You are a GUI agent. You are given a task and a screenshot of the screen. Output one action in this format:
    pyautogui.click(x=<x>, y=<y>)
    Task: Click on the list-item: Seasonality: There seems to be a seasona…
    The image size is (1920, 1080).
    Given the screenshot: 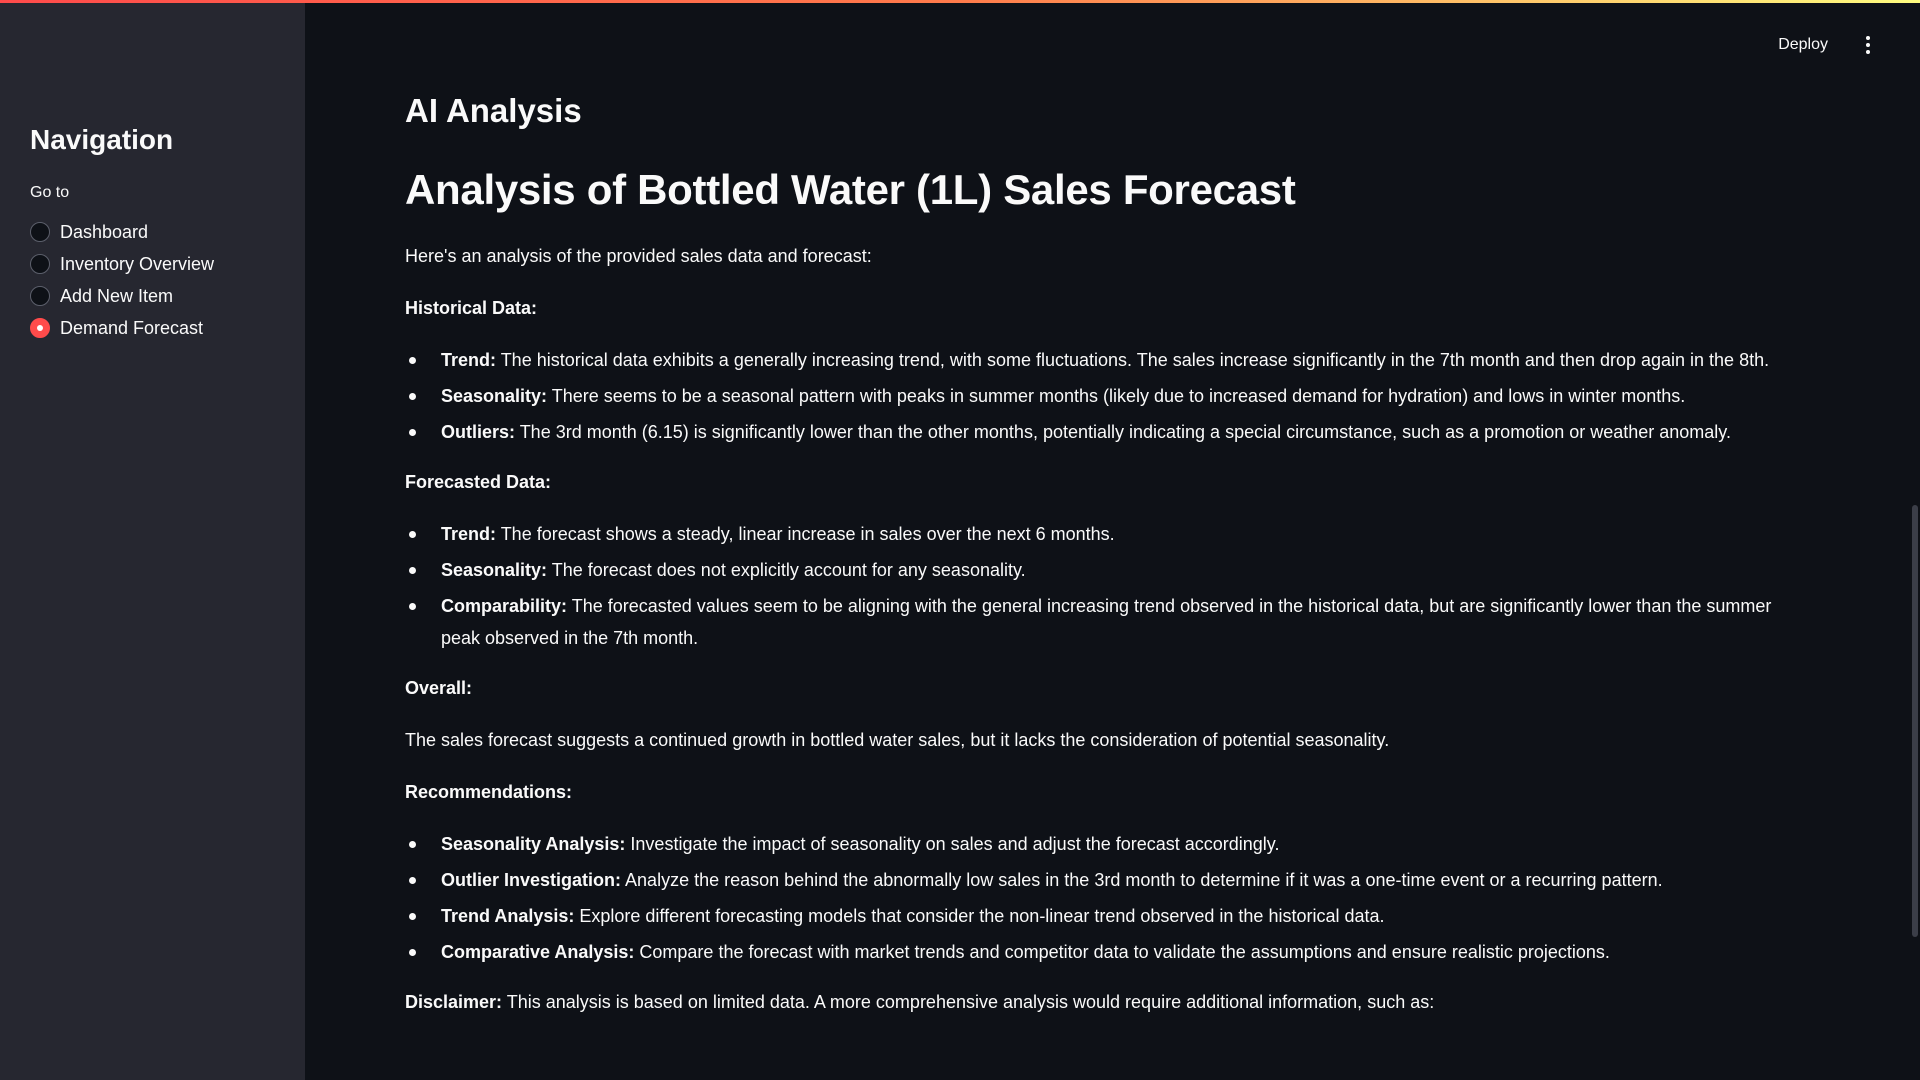 What is the action you would take?
    pyautogui.click(x=1102, y=396)
    